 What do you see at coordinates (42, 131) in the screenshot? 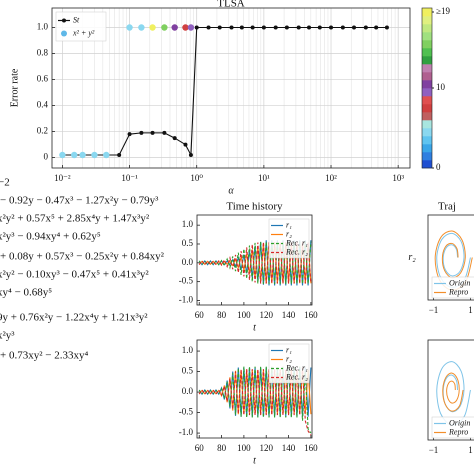
I see `y-tick-label: 0.2` at bounding box center [42, 131].